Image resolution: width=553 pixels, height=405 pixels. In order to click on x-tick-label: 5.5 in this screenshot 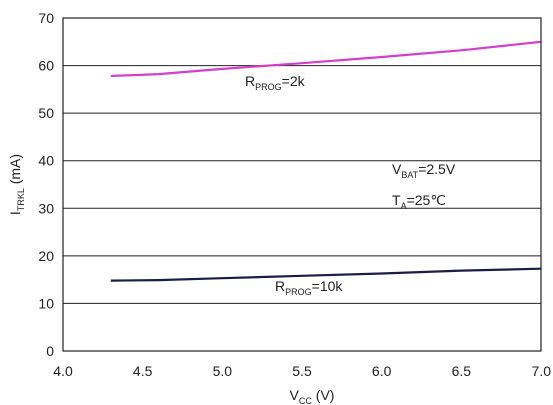, I will do `click(302, 371)`.